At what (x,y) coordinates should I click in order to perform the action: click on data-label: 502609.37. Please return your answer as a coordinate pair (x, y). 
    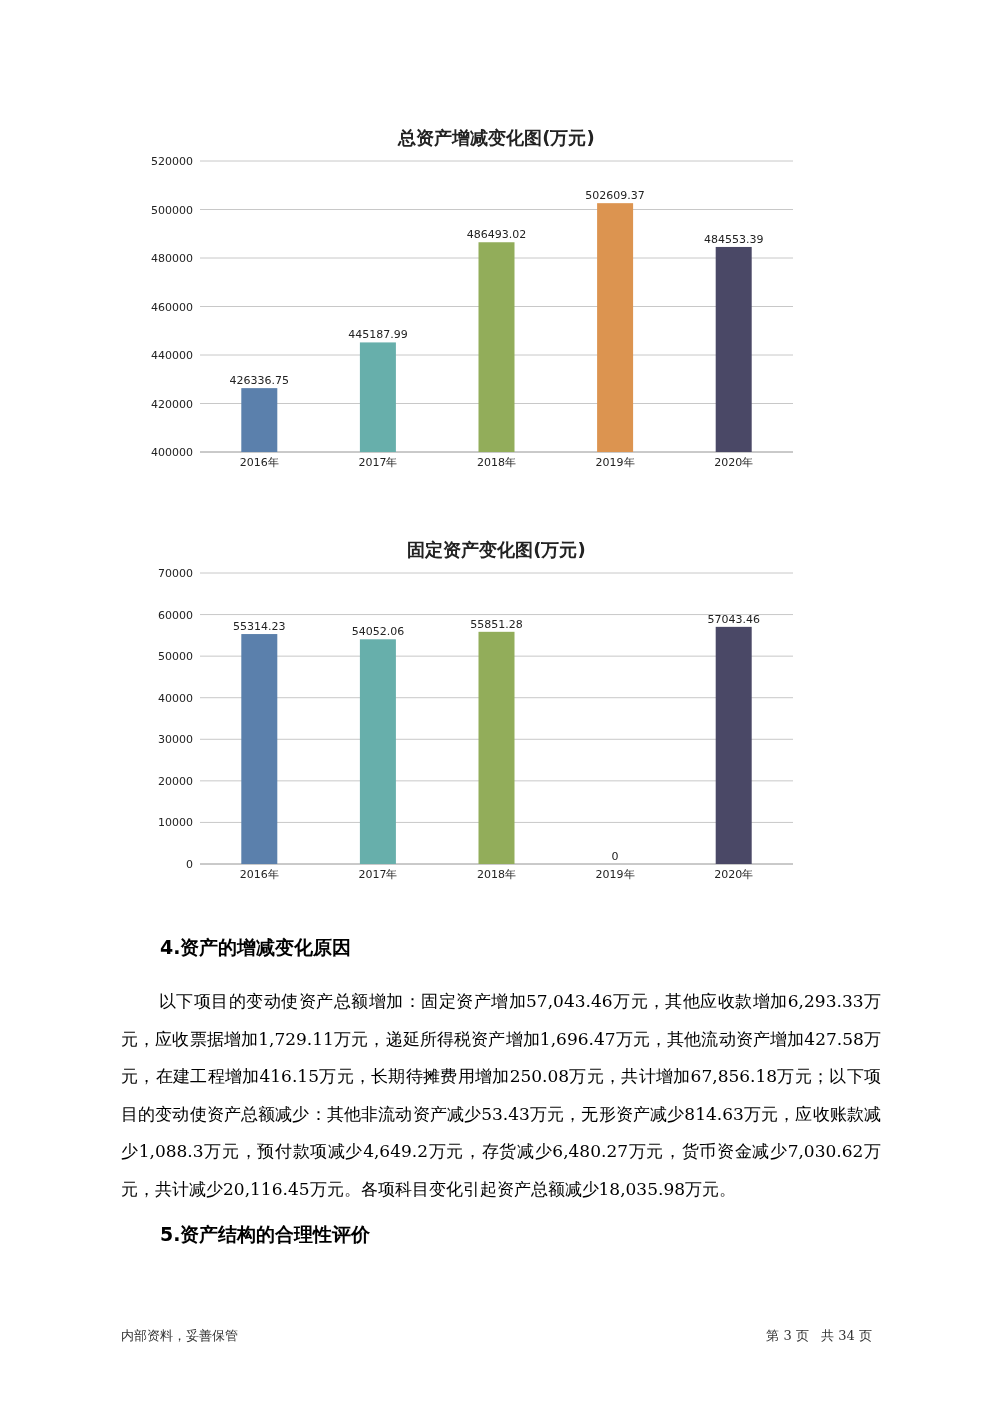
    Looking at the image, I should click on (615, 196).